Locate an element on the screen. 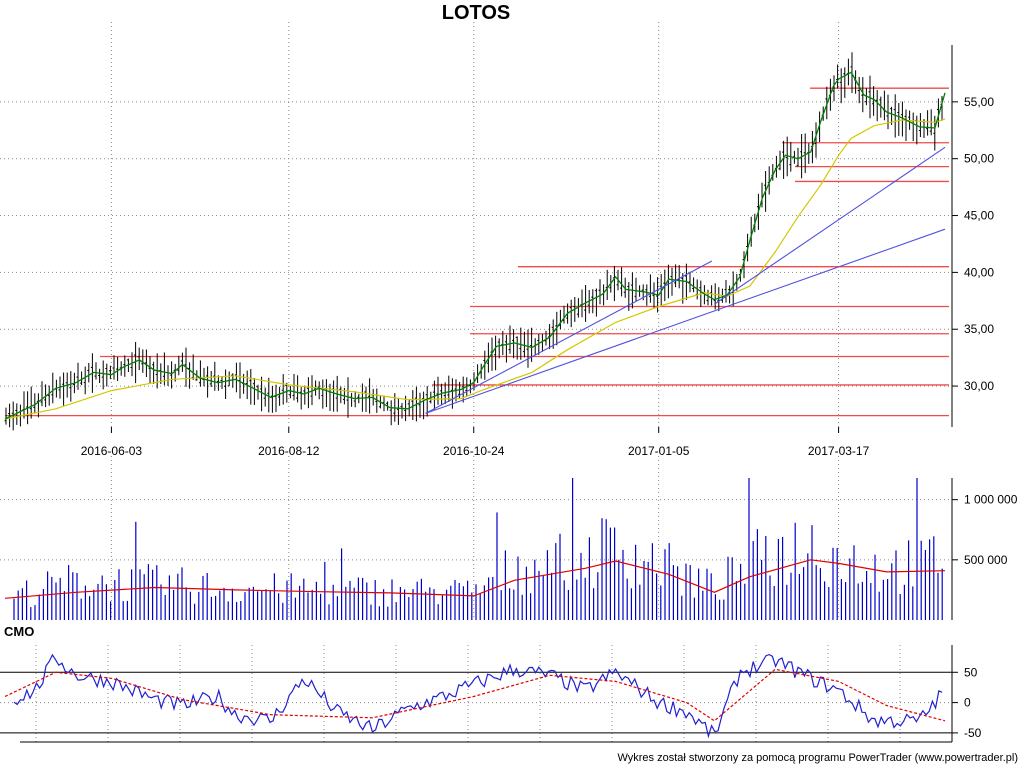 The height and width of the screenshot is (768, 1024). cmo-signal-line is located at coordinates (475, 695).